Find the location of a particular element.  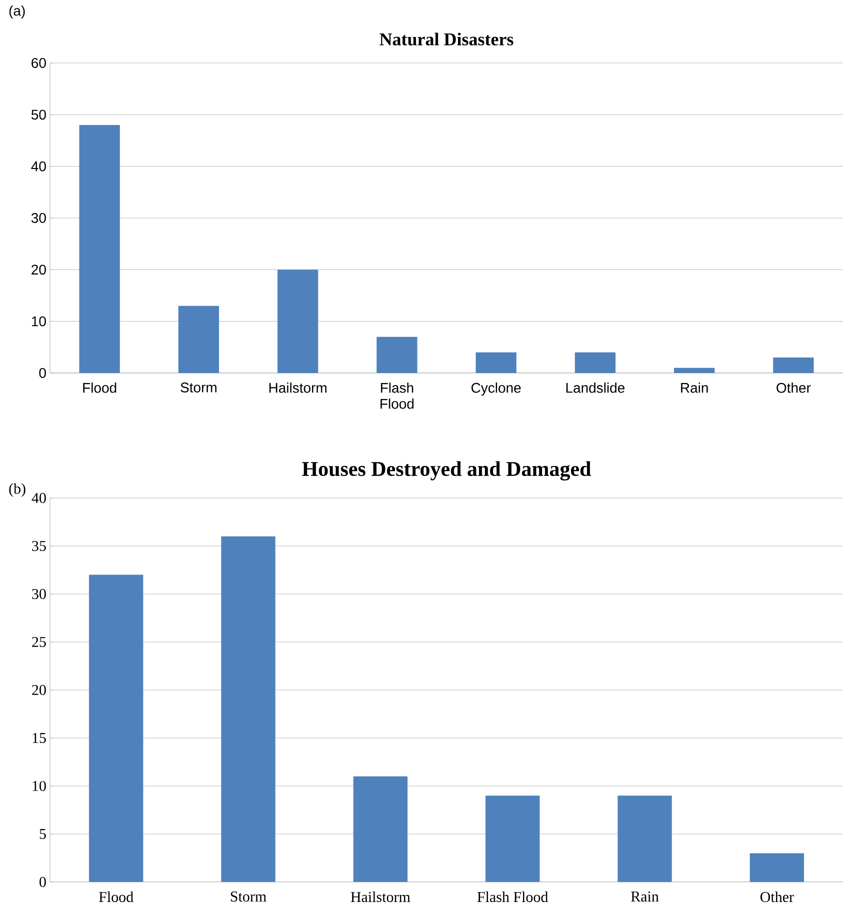

chart-title: Houses Destroyed and Damaged is located at coordinates (446, 470).